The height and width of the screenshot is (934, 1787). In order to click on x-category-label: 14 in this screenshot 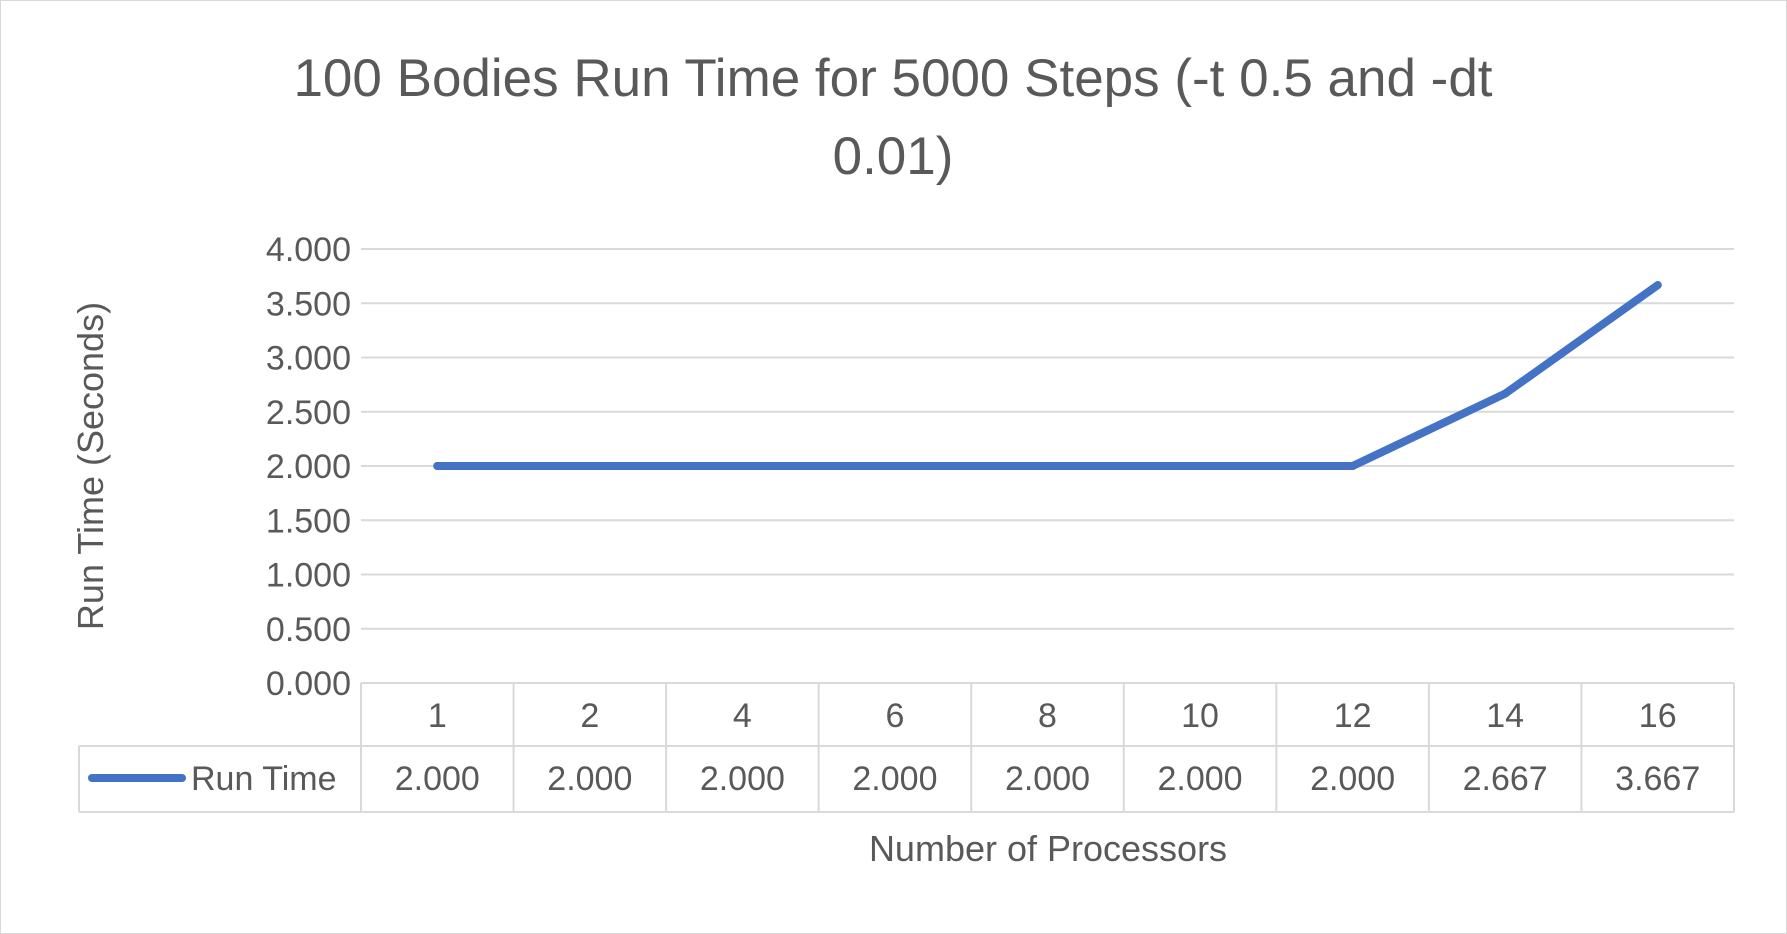, I will do `click(1505, 716)`.